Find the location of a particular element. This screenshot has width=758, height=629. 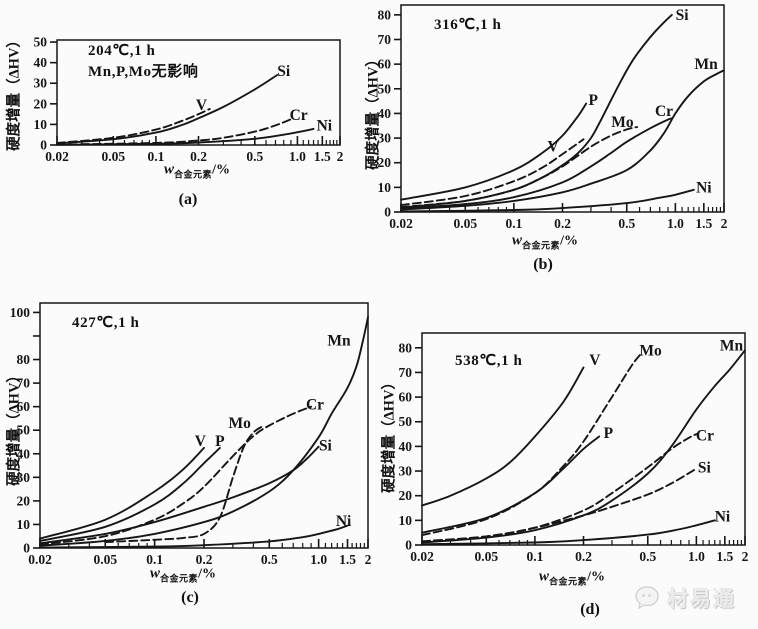

panel-c-series-label-mn: Mn is located at coordinates (339, 341).